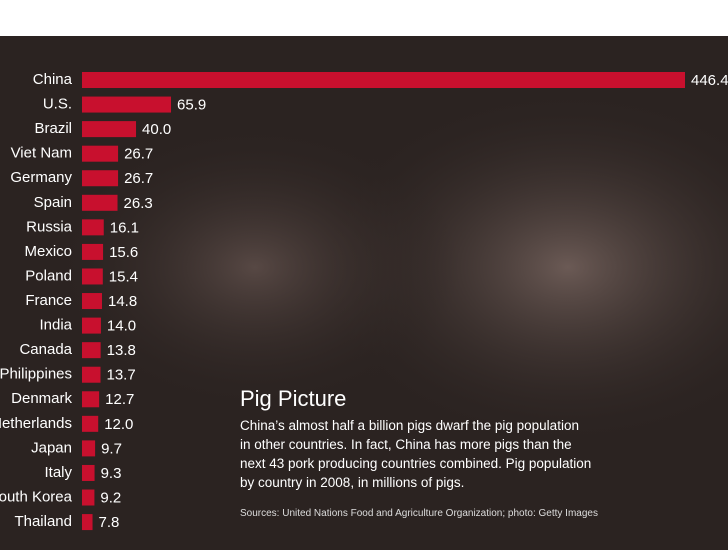 The image size is (728, 556). I want to click on category-label: Russia, so click(49, 226).